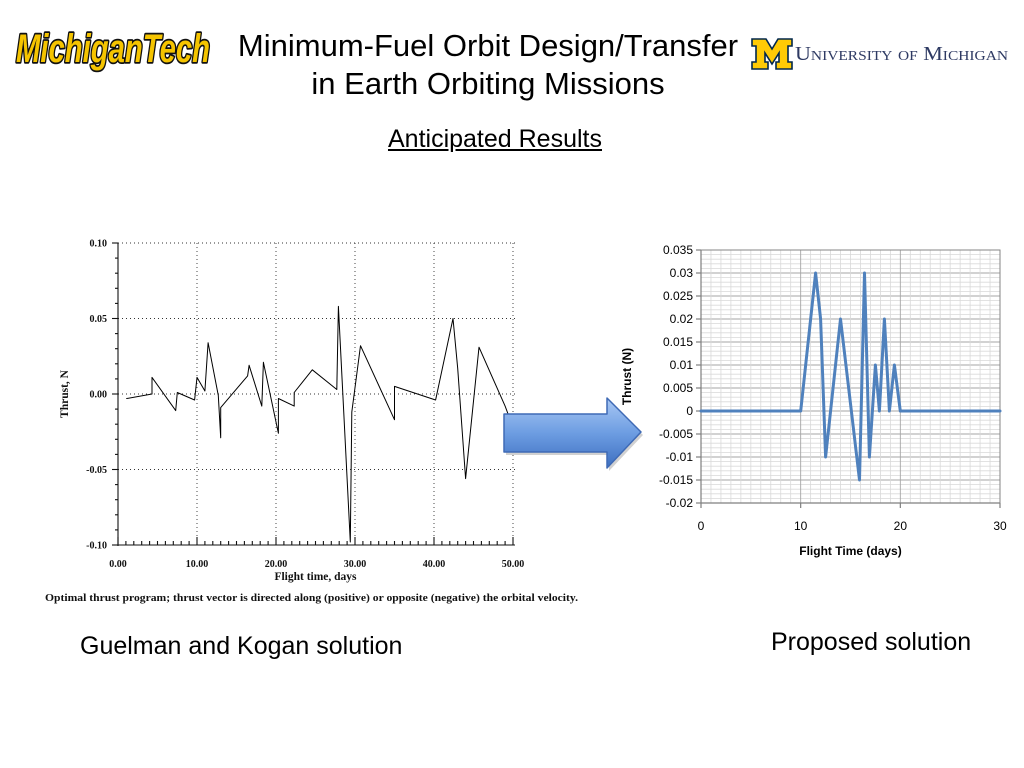 The width and height of the screenshot is (1024, 768). I want to click on x-tick-label: 0, so click(701, 526).